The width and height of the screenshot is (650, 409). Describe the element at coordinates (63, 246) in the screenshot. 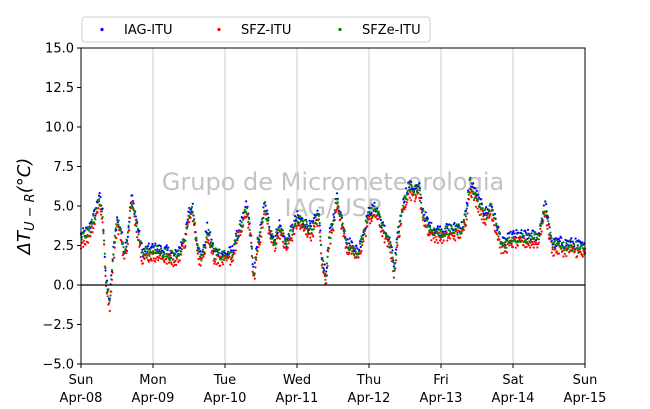

I see `y-tick-label: 2.5` at that location.